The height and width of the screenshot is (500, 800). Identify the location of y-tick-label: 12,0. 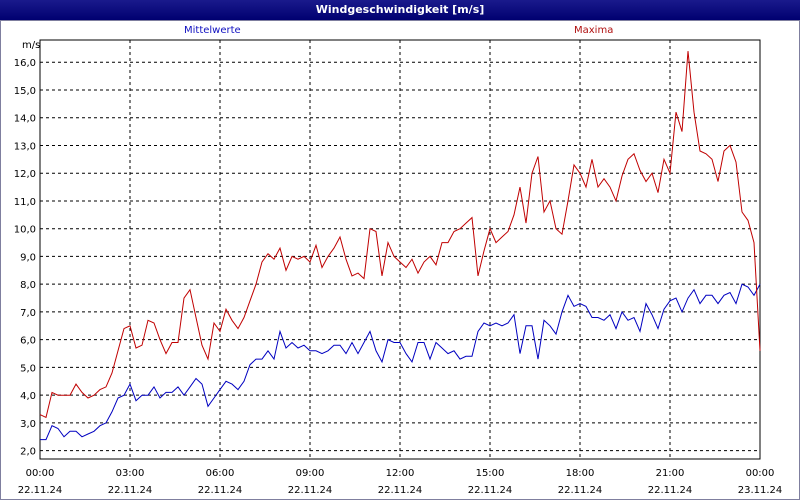
(25, 174).